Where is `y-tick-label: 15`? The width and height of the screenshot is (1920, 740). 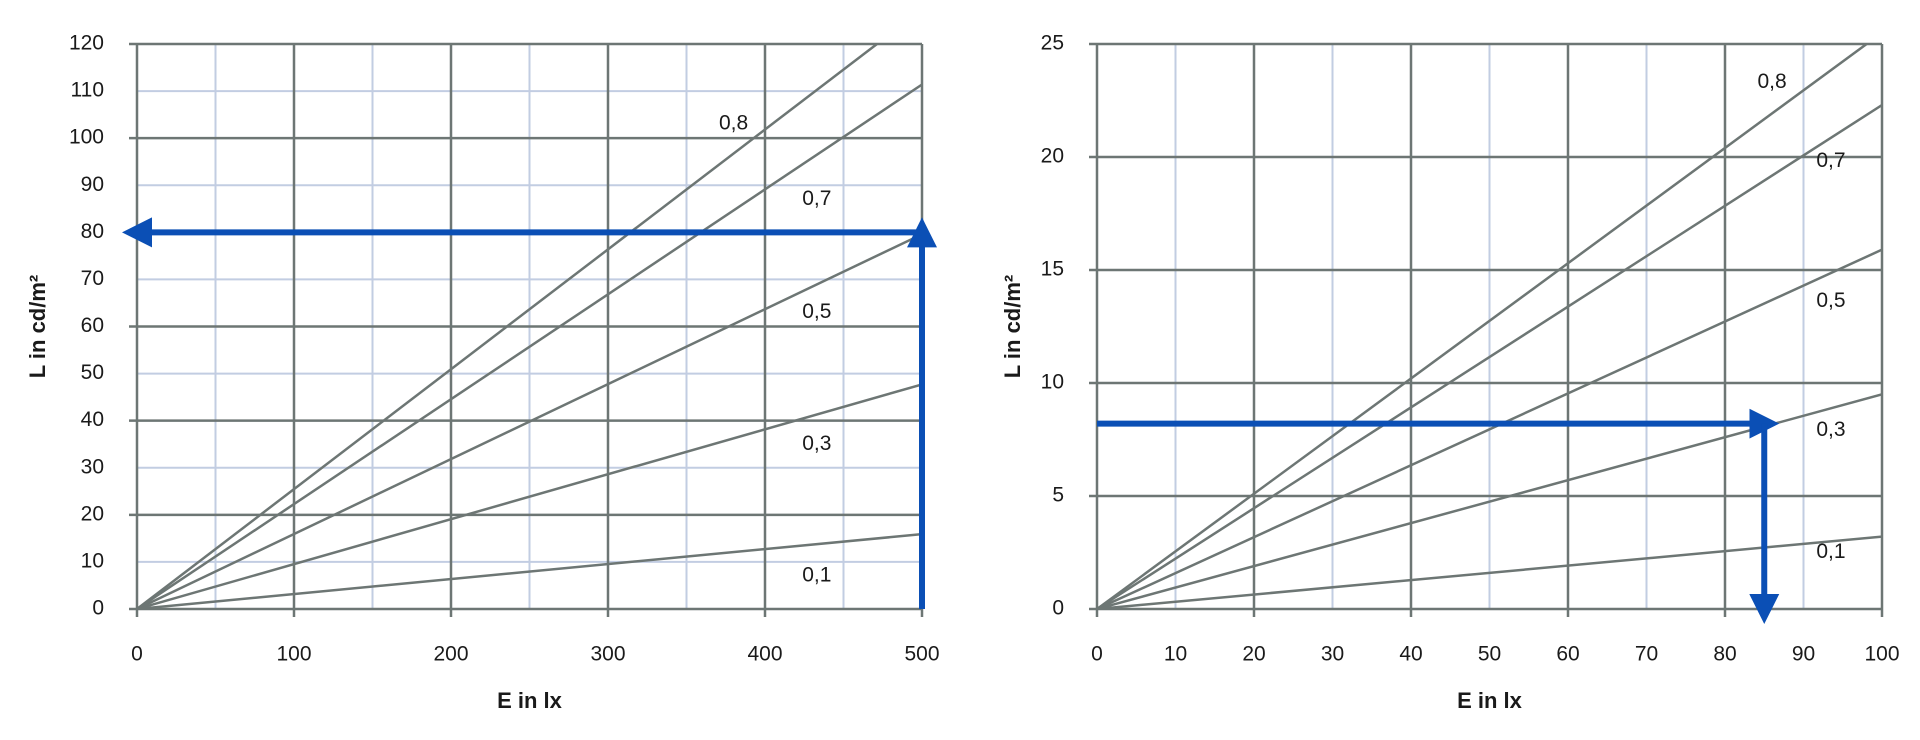 y-tick-label: 15 is located at coordinates (1052, 269).